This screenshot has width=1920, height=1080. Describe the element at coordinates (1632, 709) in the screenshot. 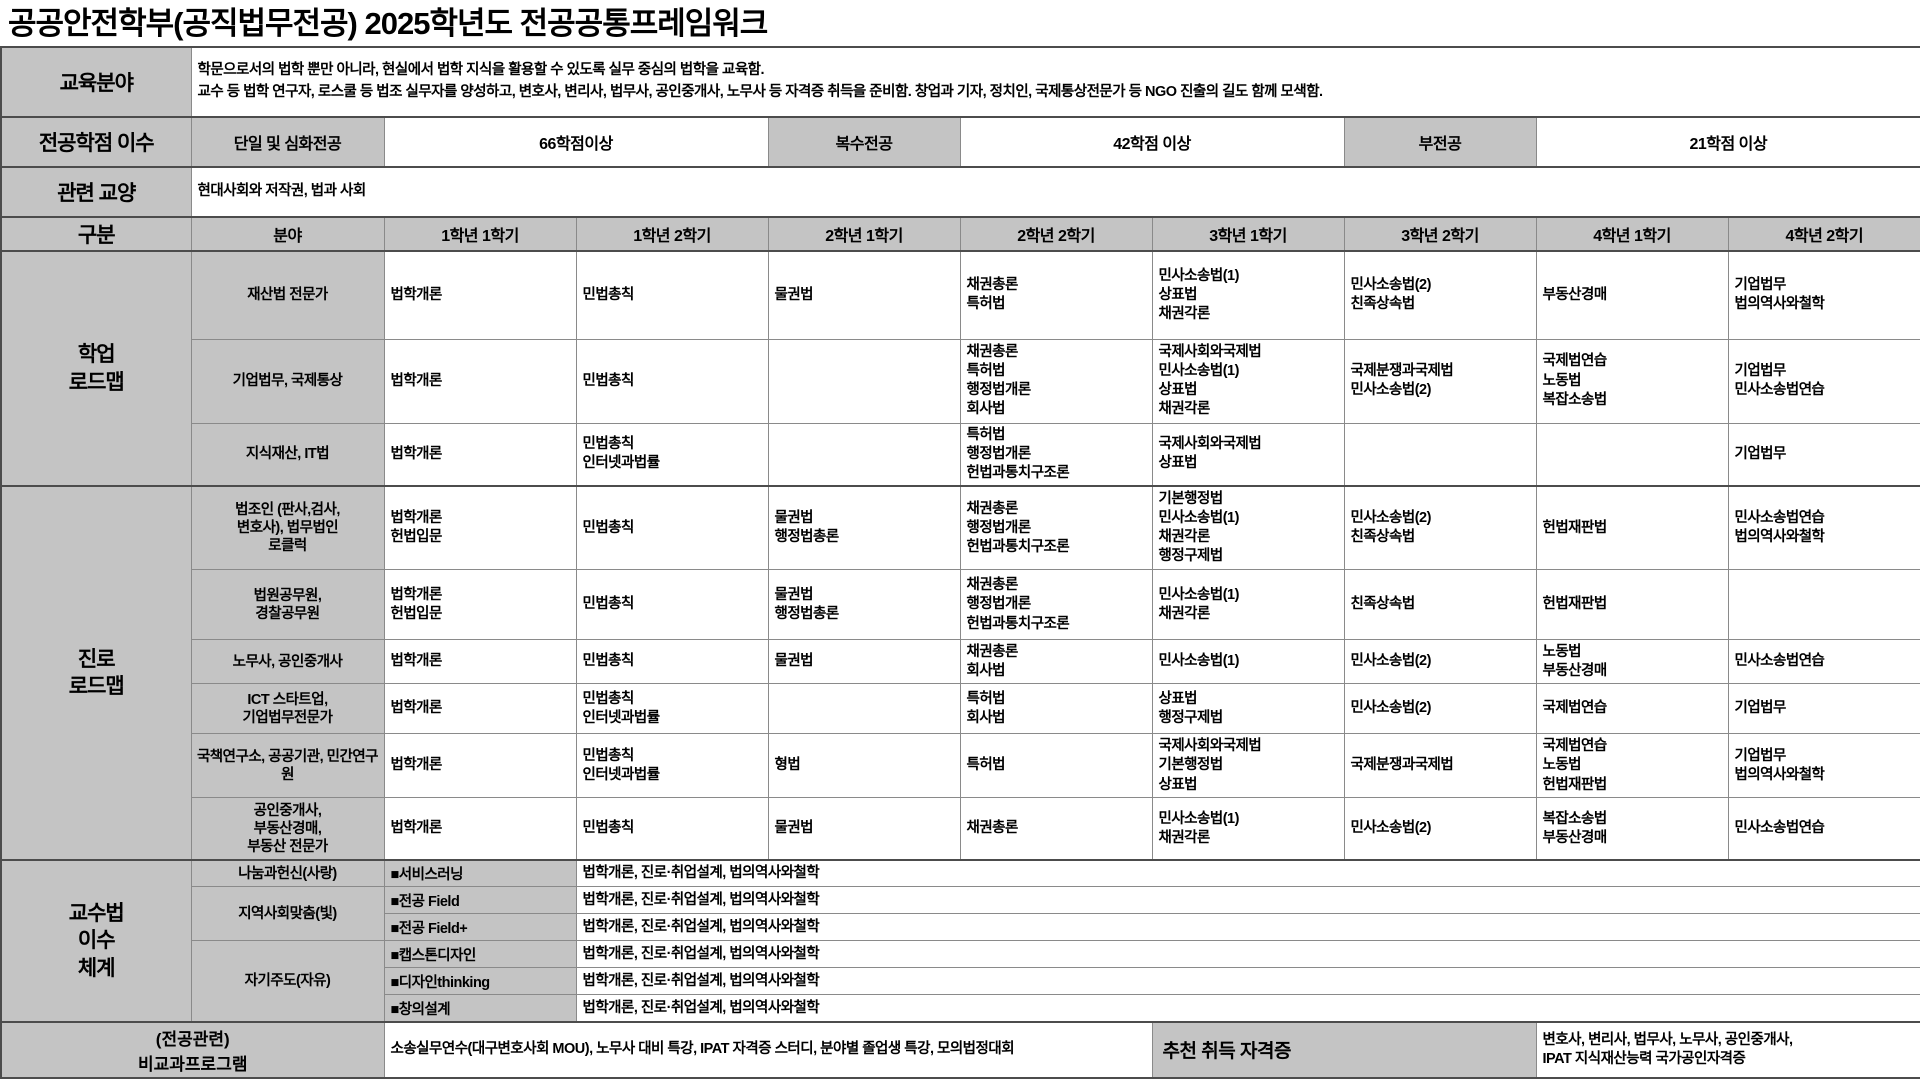

I see `course-cell: 국제법연습` at that location.